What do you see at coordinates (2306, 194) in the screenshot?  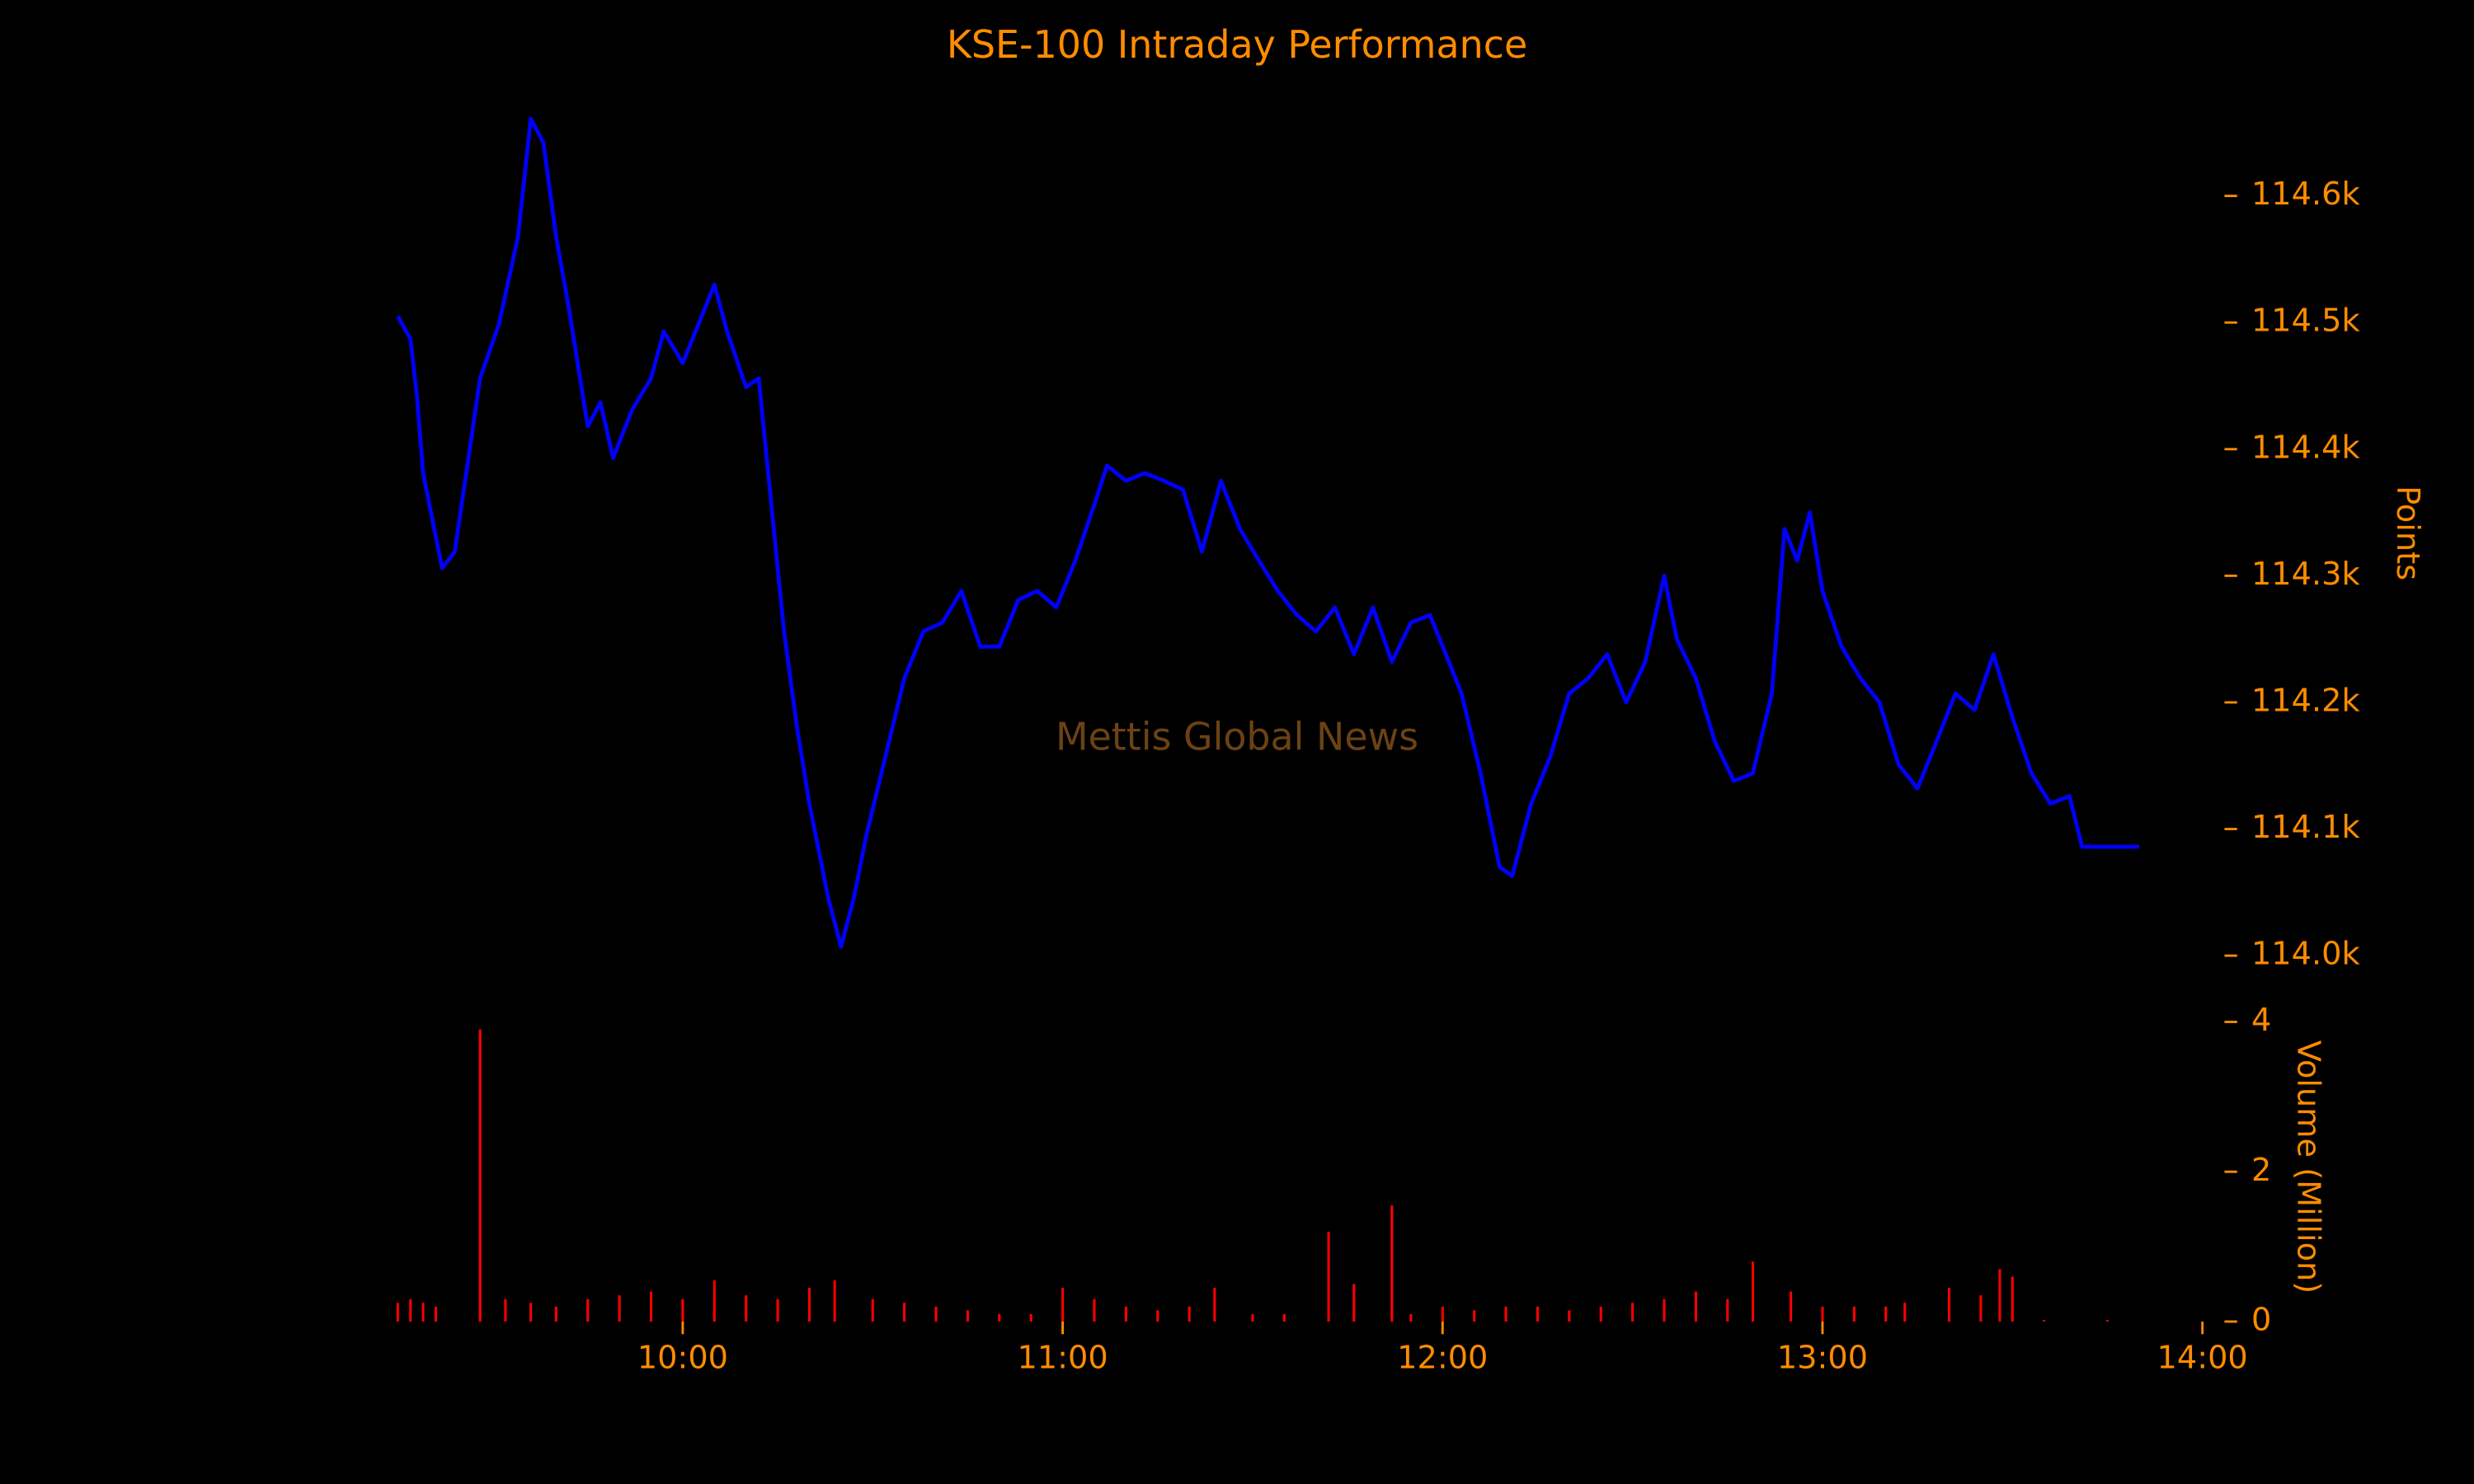 I see `y-tick-label: 114.6k` at bounding box center [2306, 194].